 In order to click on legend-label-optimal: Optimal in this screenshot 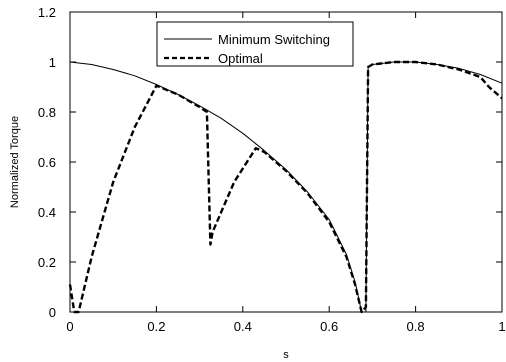, I will do `click(240, 58)`.